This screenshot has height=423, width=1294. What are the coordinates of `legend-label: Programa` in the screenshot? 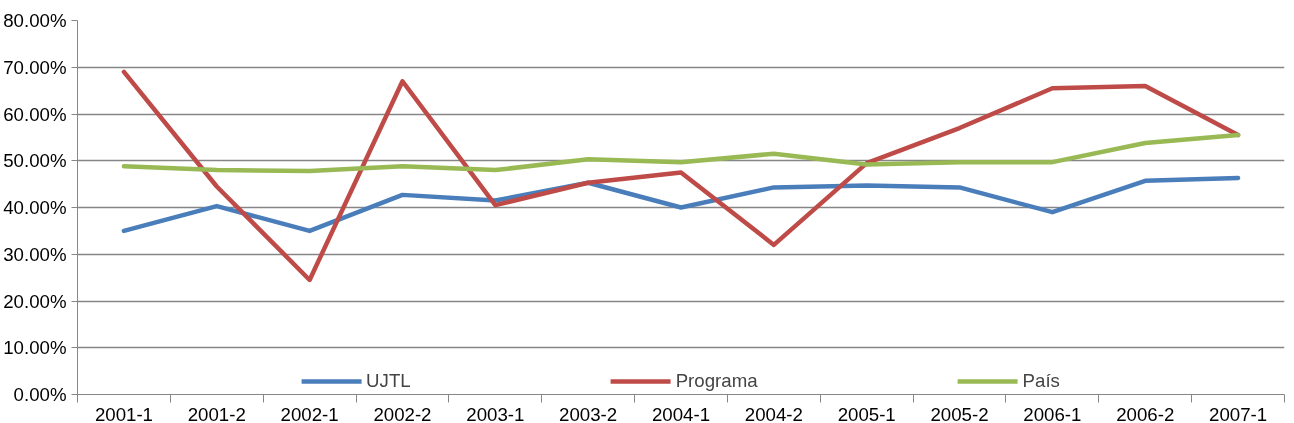 It's located at (716, 381).